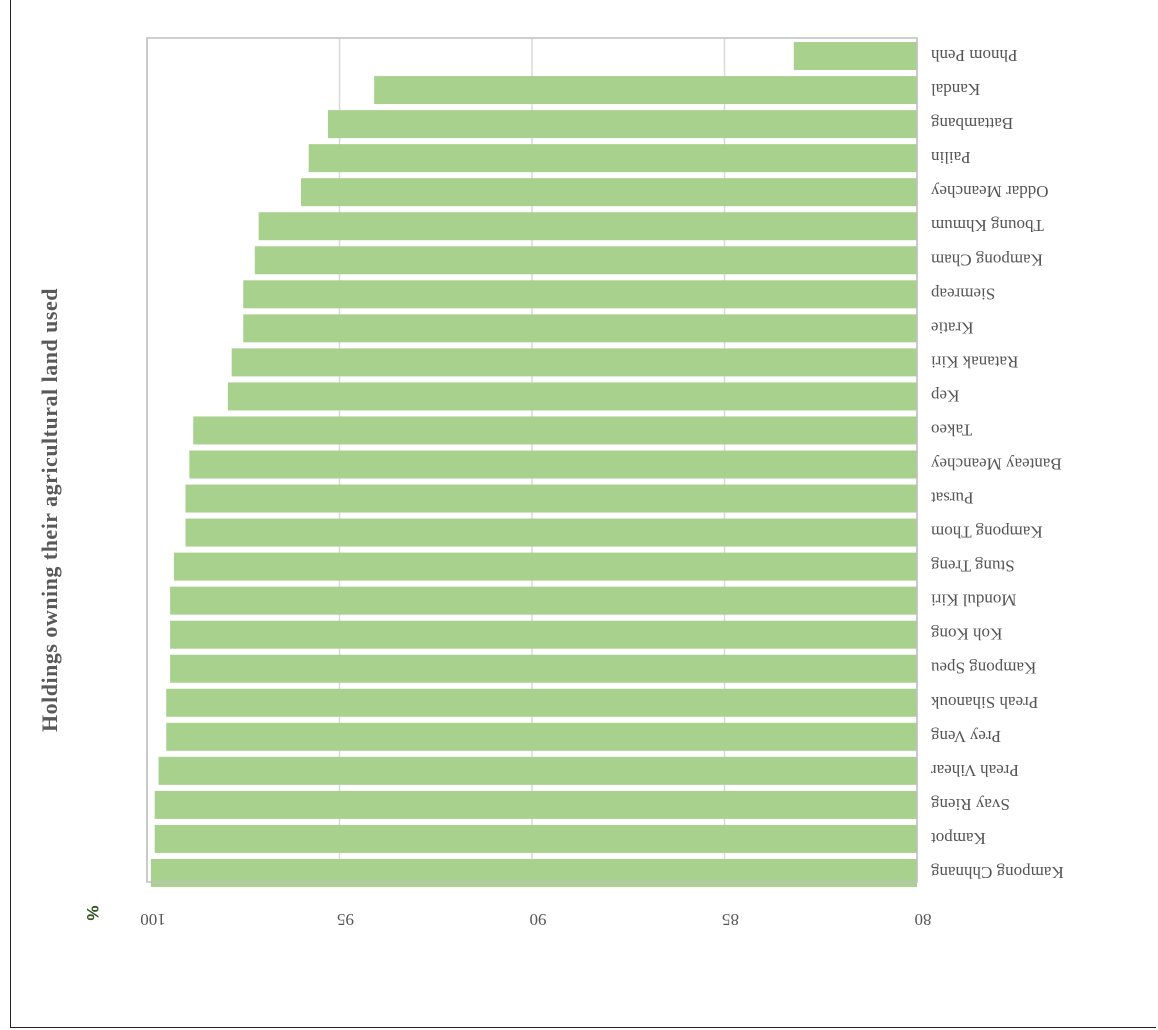 The image size is (1158, 1030). Describe the element at coordinates (975, 361) in the screenshot. I see `category-label: Ratanak Kiri` at that location.